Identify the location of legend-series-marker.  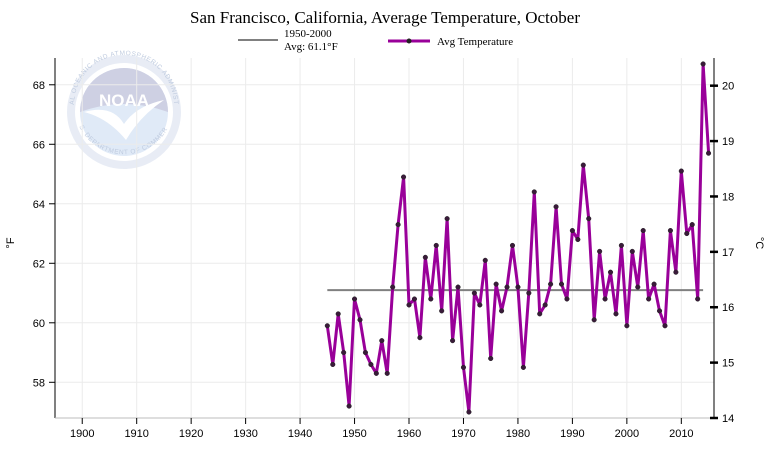
(409, 41).